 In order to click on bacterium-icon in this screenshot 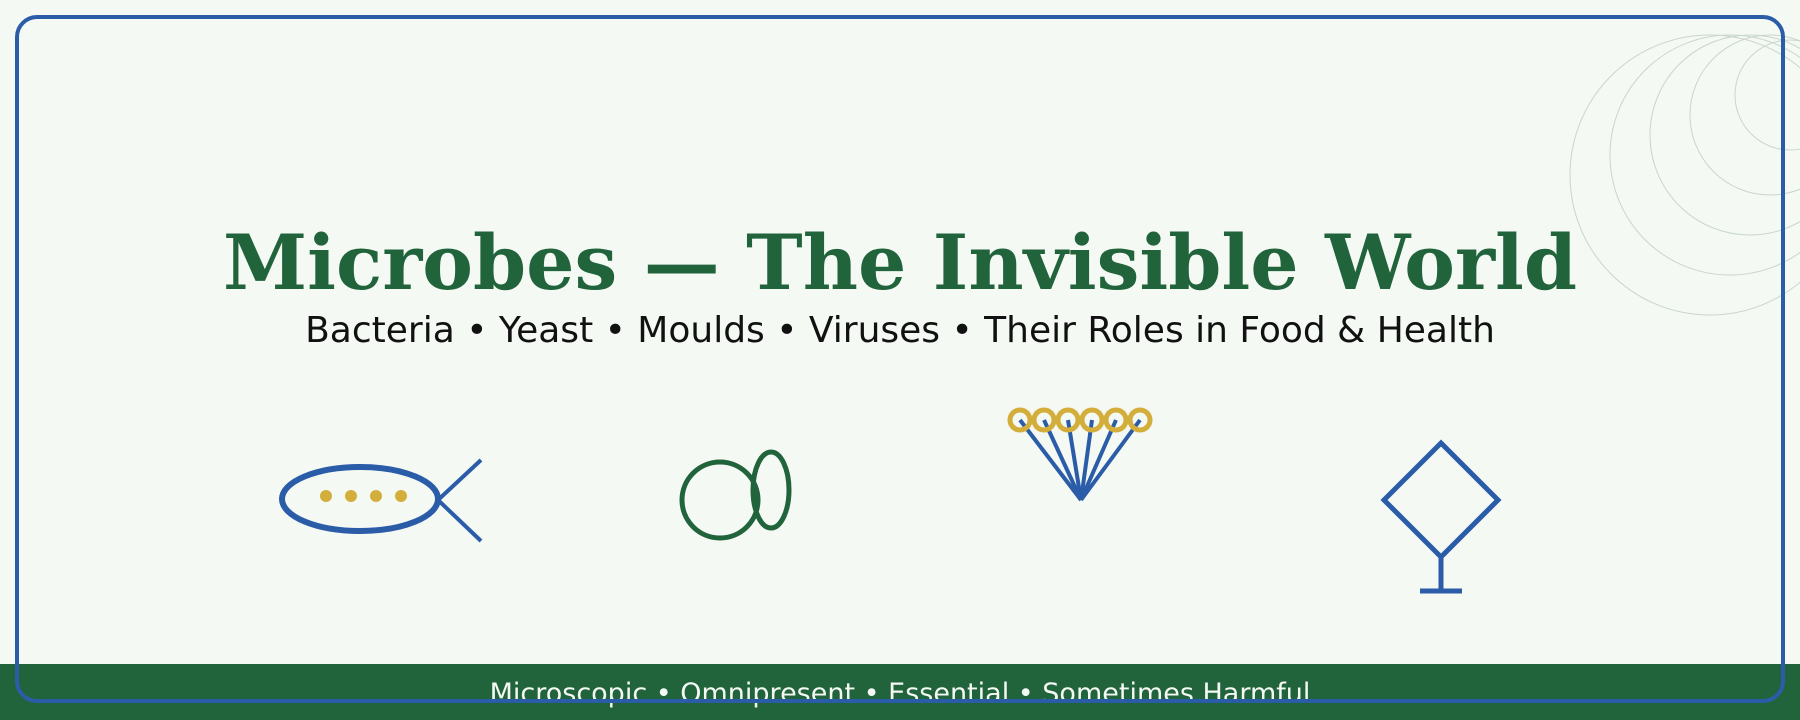, I will do `click(381, 500)`.